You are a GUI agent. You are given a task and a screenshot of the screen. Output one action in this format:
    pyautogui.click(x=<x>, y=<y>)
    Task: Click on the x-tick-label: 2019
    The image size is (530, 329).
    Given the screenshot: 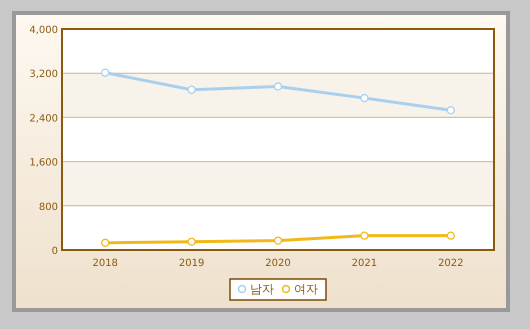 What is the action you would take?
    pyautogui.click(x=191, y=263)
    